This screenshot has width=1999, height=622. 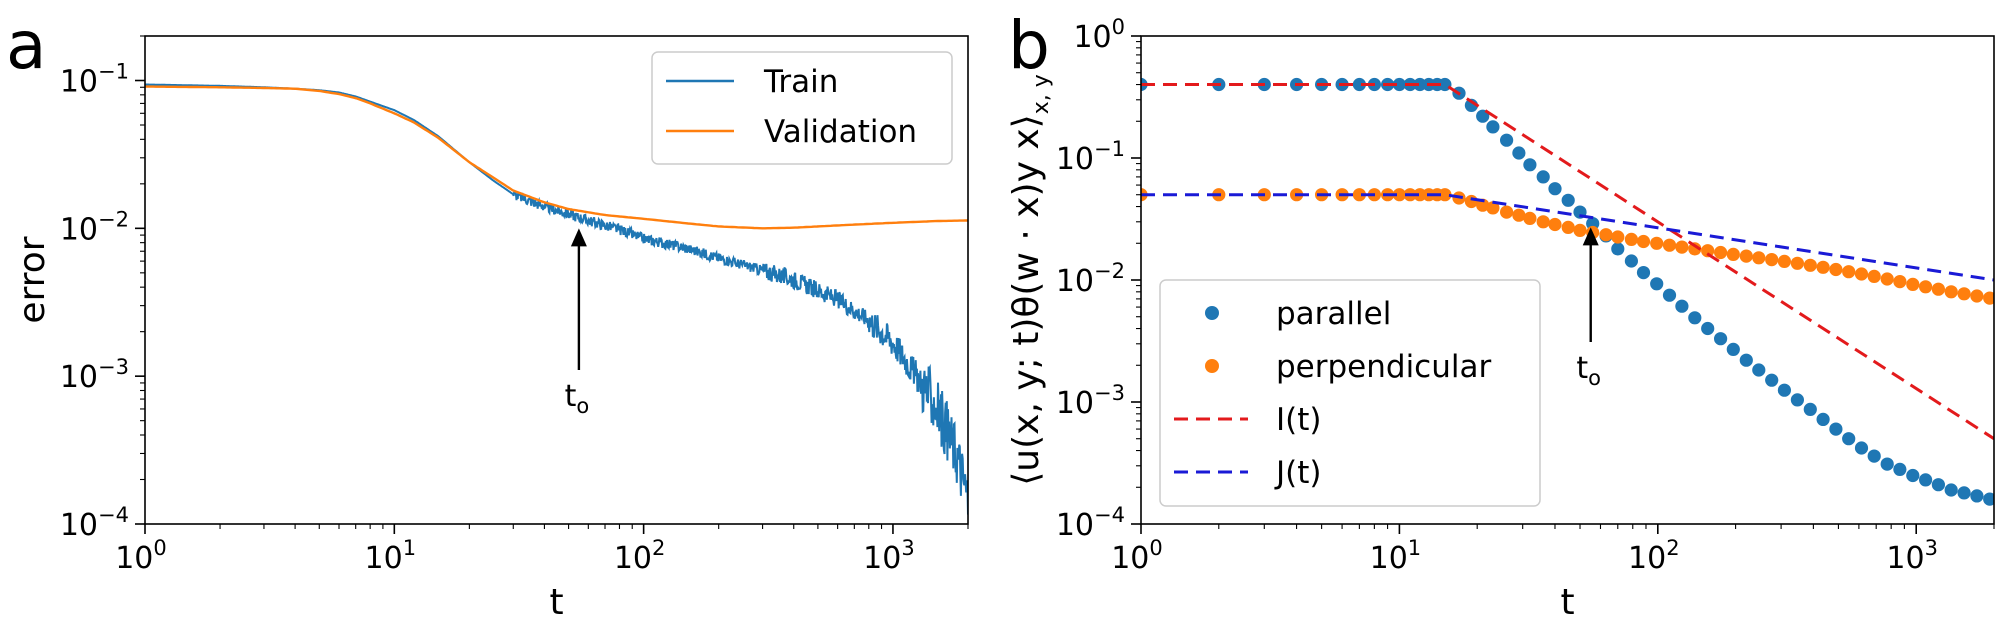 What do you see at coordinates (1090, 279) in the screenshot?
I see `y-tick-label: 10⁻²` at bounding box center [1090, 279].